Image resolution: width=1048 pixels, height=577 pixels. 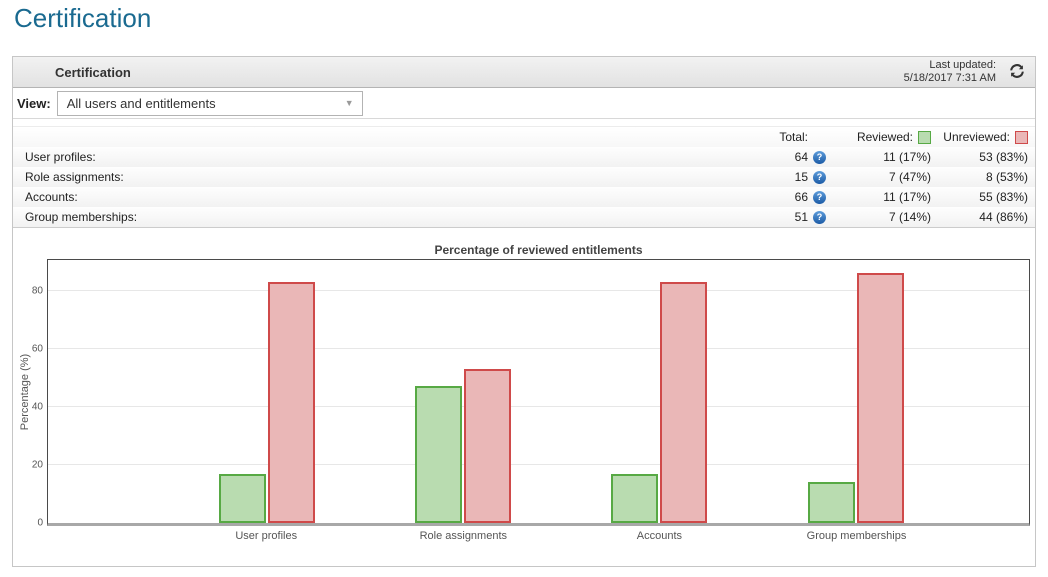 I want to click on y-tick-20: 20, so click(x=37, y=465).